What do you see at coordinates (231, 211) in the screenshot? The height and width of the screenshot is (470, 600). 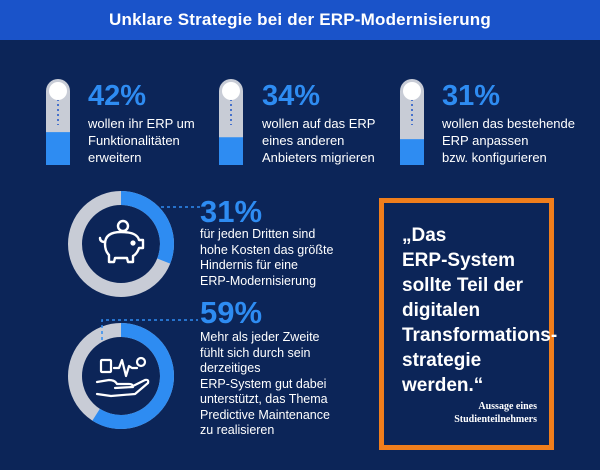 I see `stat-4-value: 31%` at bounding box center [231, 211].